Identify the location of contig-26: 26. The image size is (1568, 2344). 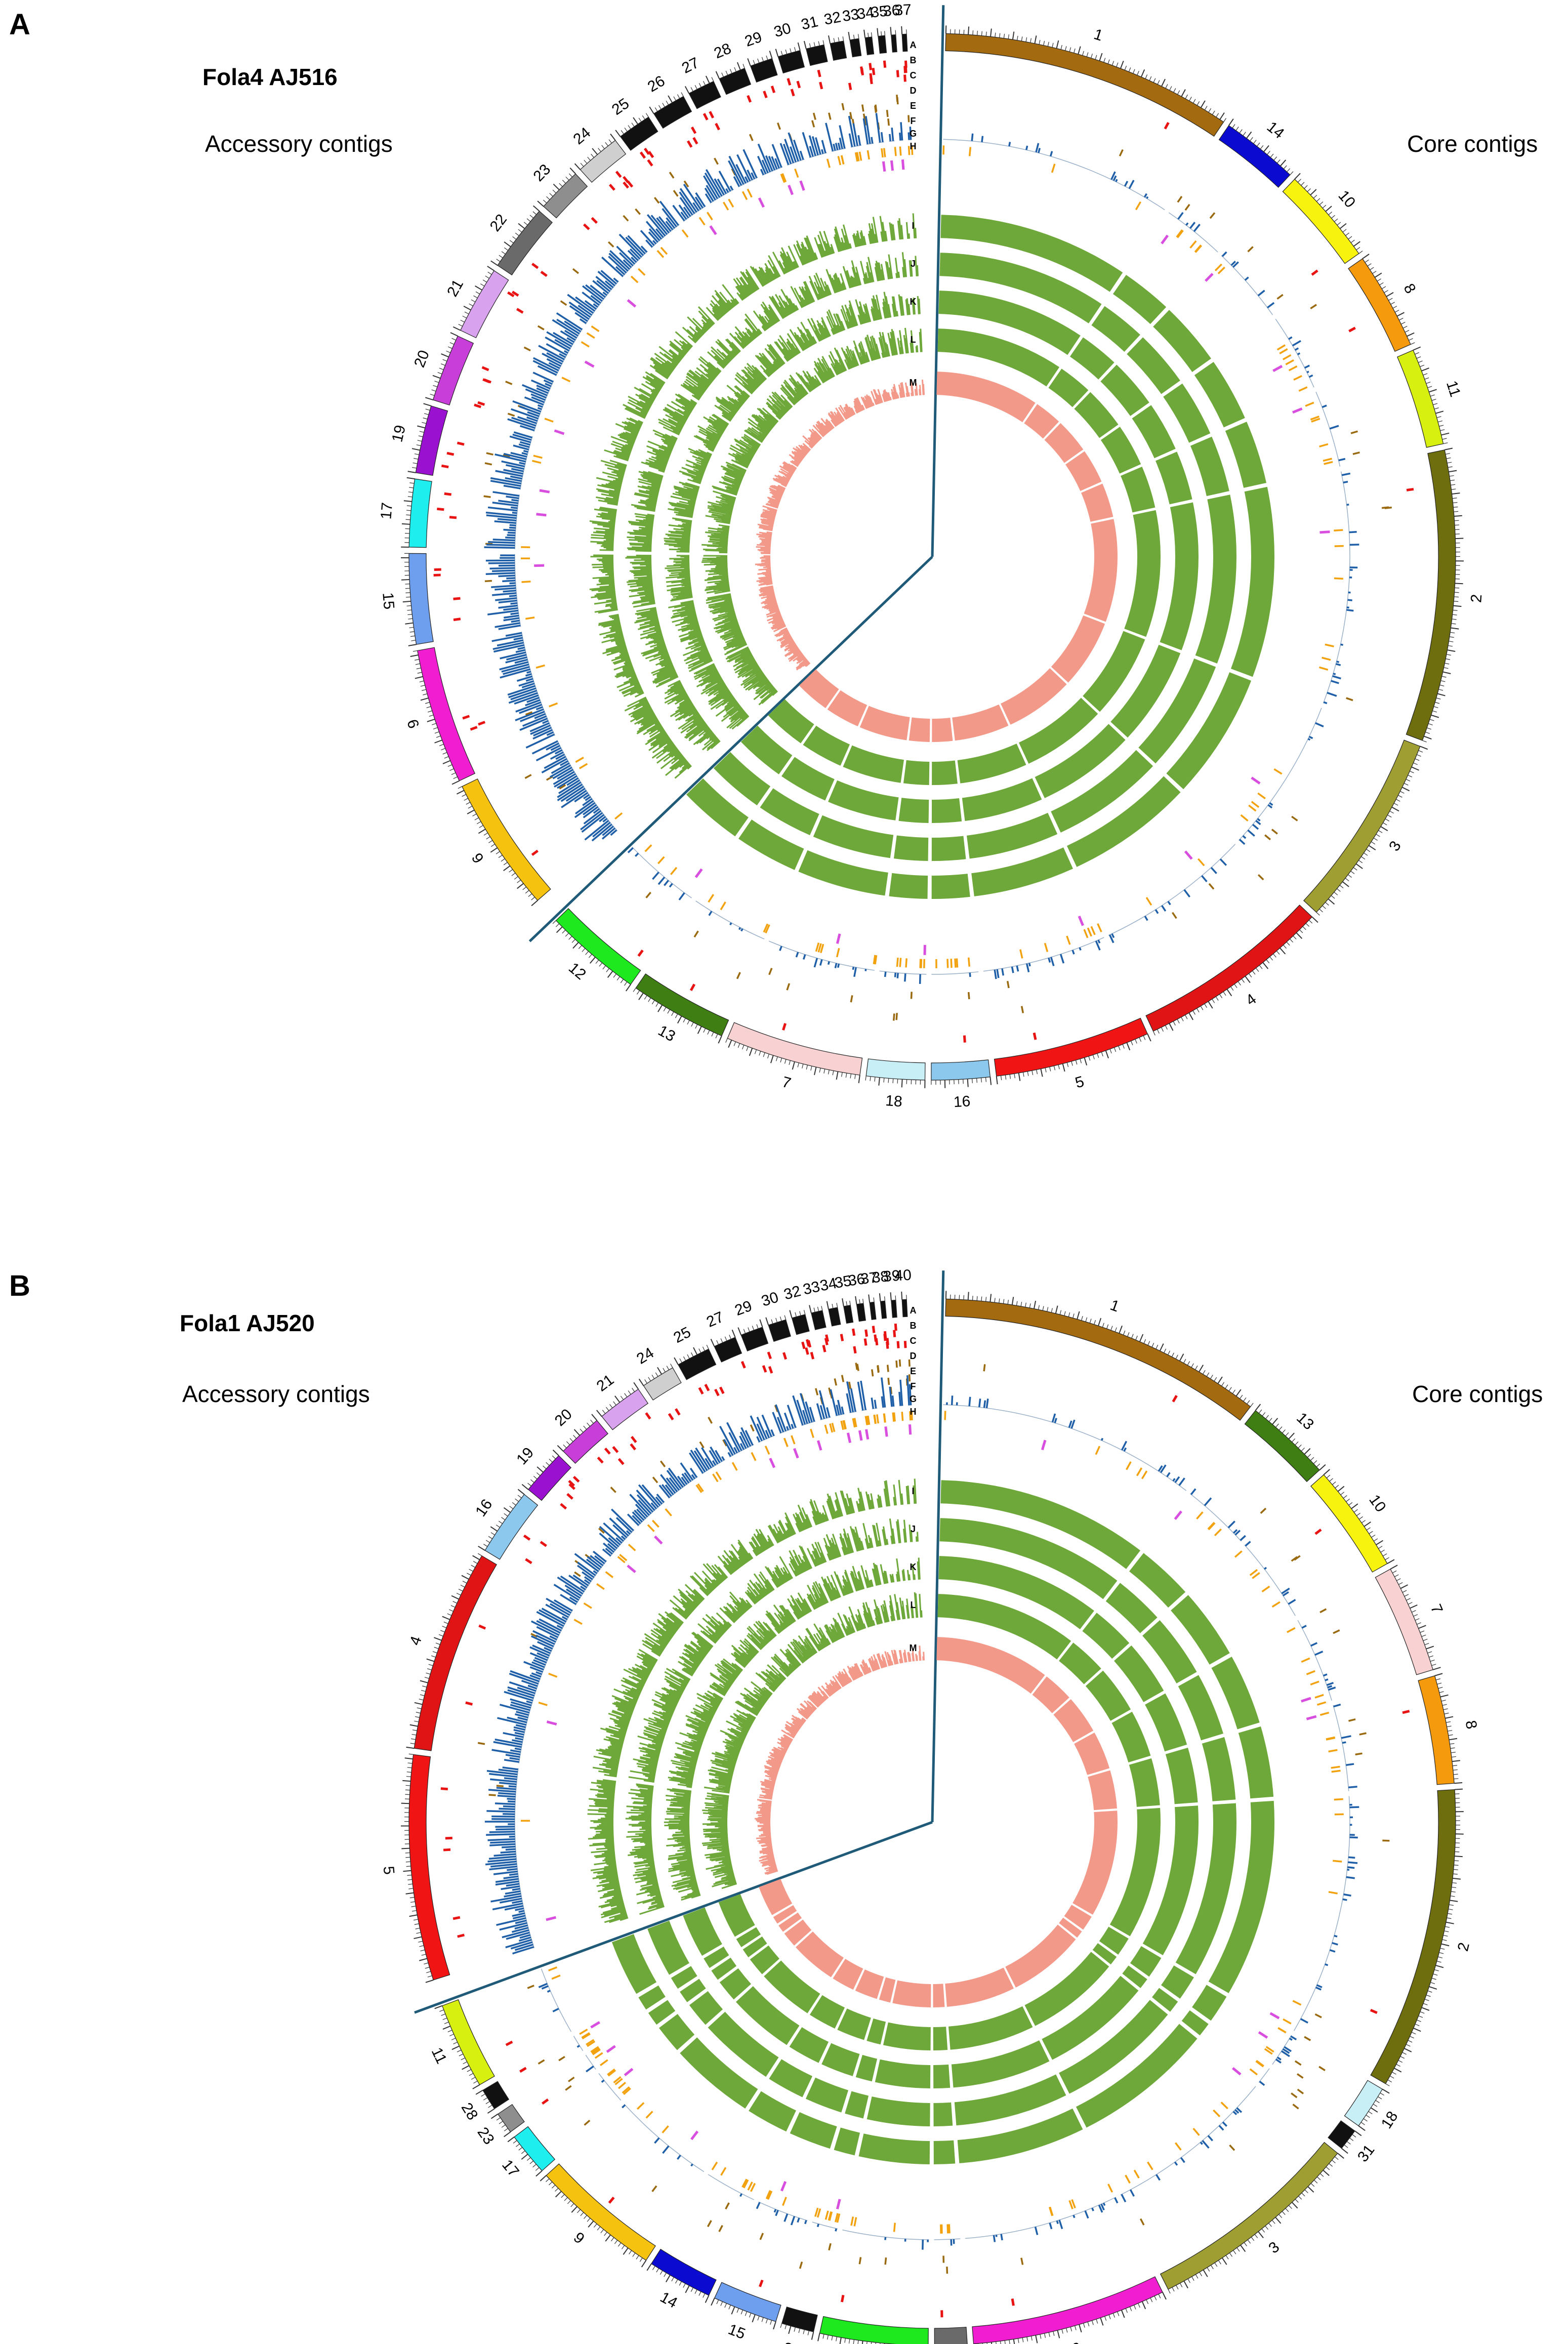
(750, 246).